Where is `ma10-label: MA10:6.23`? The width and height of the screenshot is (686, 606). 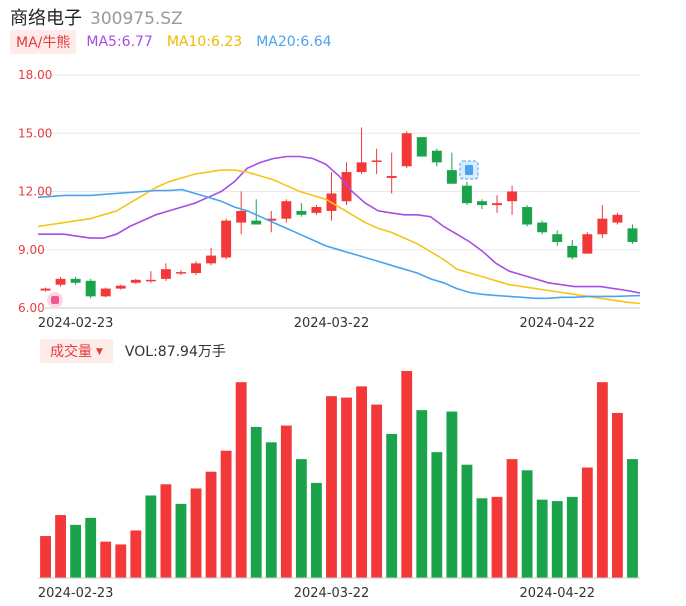
ma10-label: MA10:6.23 is located at coordinates (204, 42).